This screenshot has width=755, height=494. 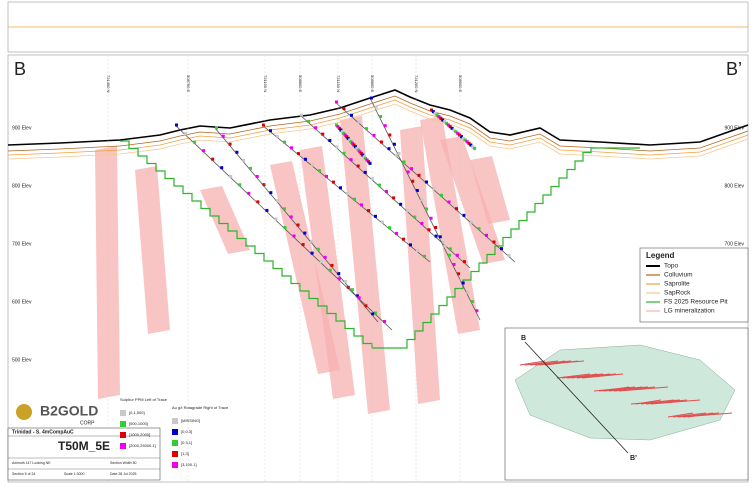 I want to click on section-no: Section 5 of 24, so click(x=23, y=474).